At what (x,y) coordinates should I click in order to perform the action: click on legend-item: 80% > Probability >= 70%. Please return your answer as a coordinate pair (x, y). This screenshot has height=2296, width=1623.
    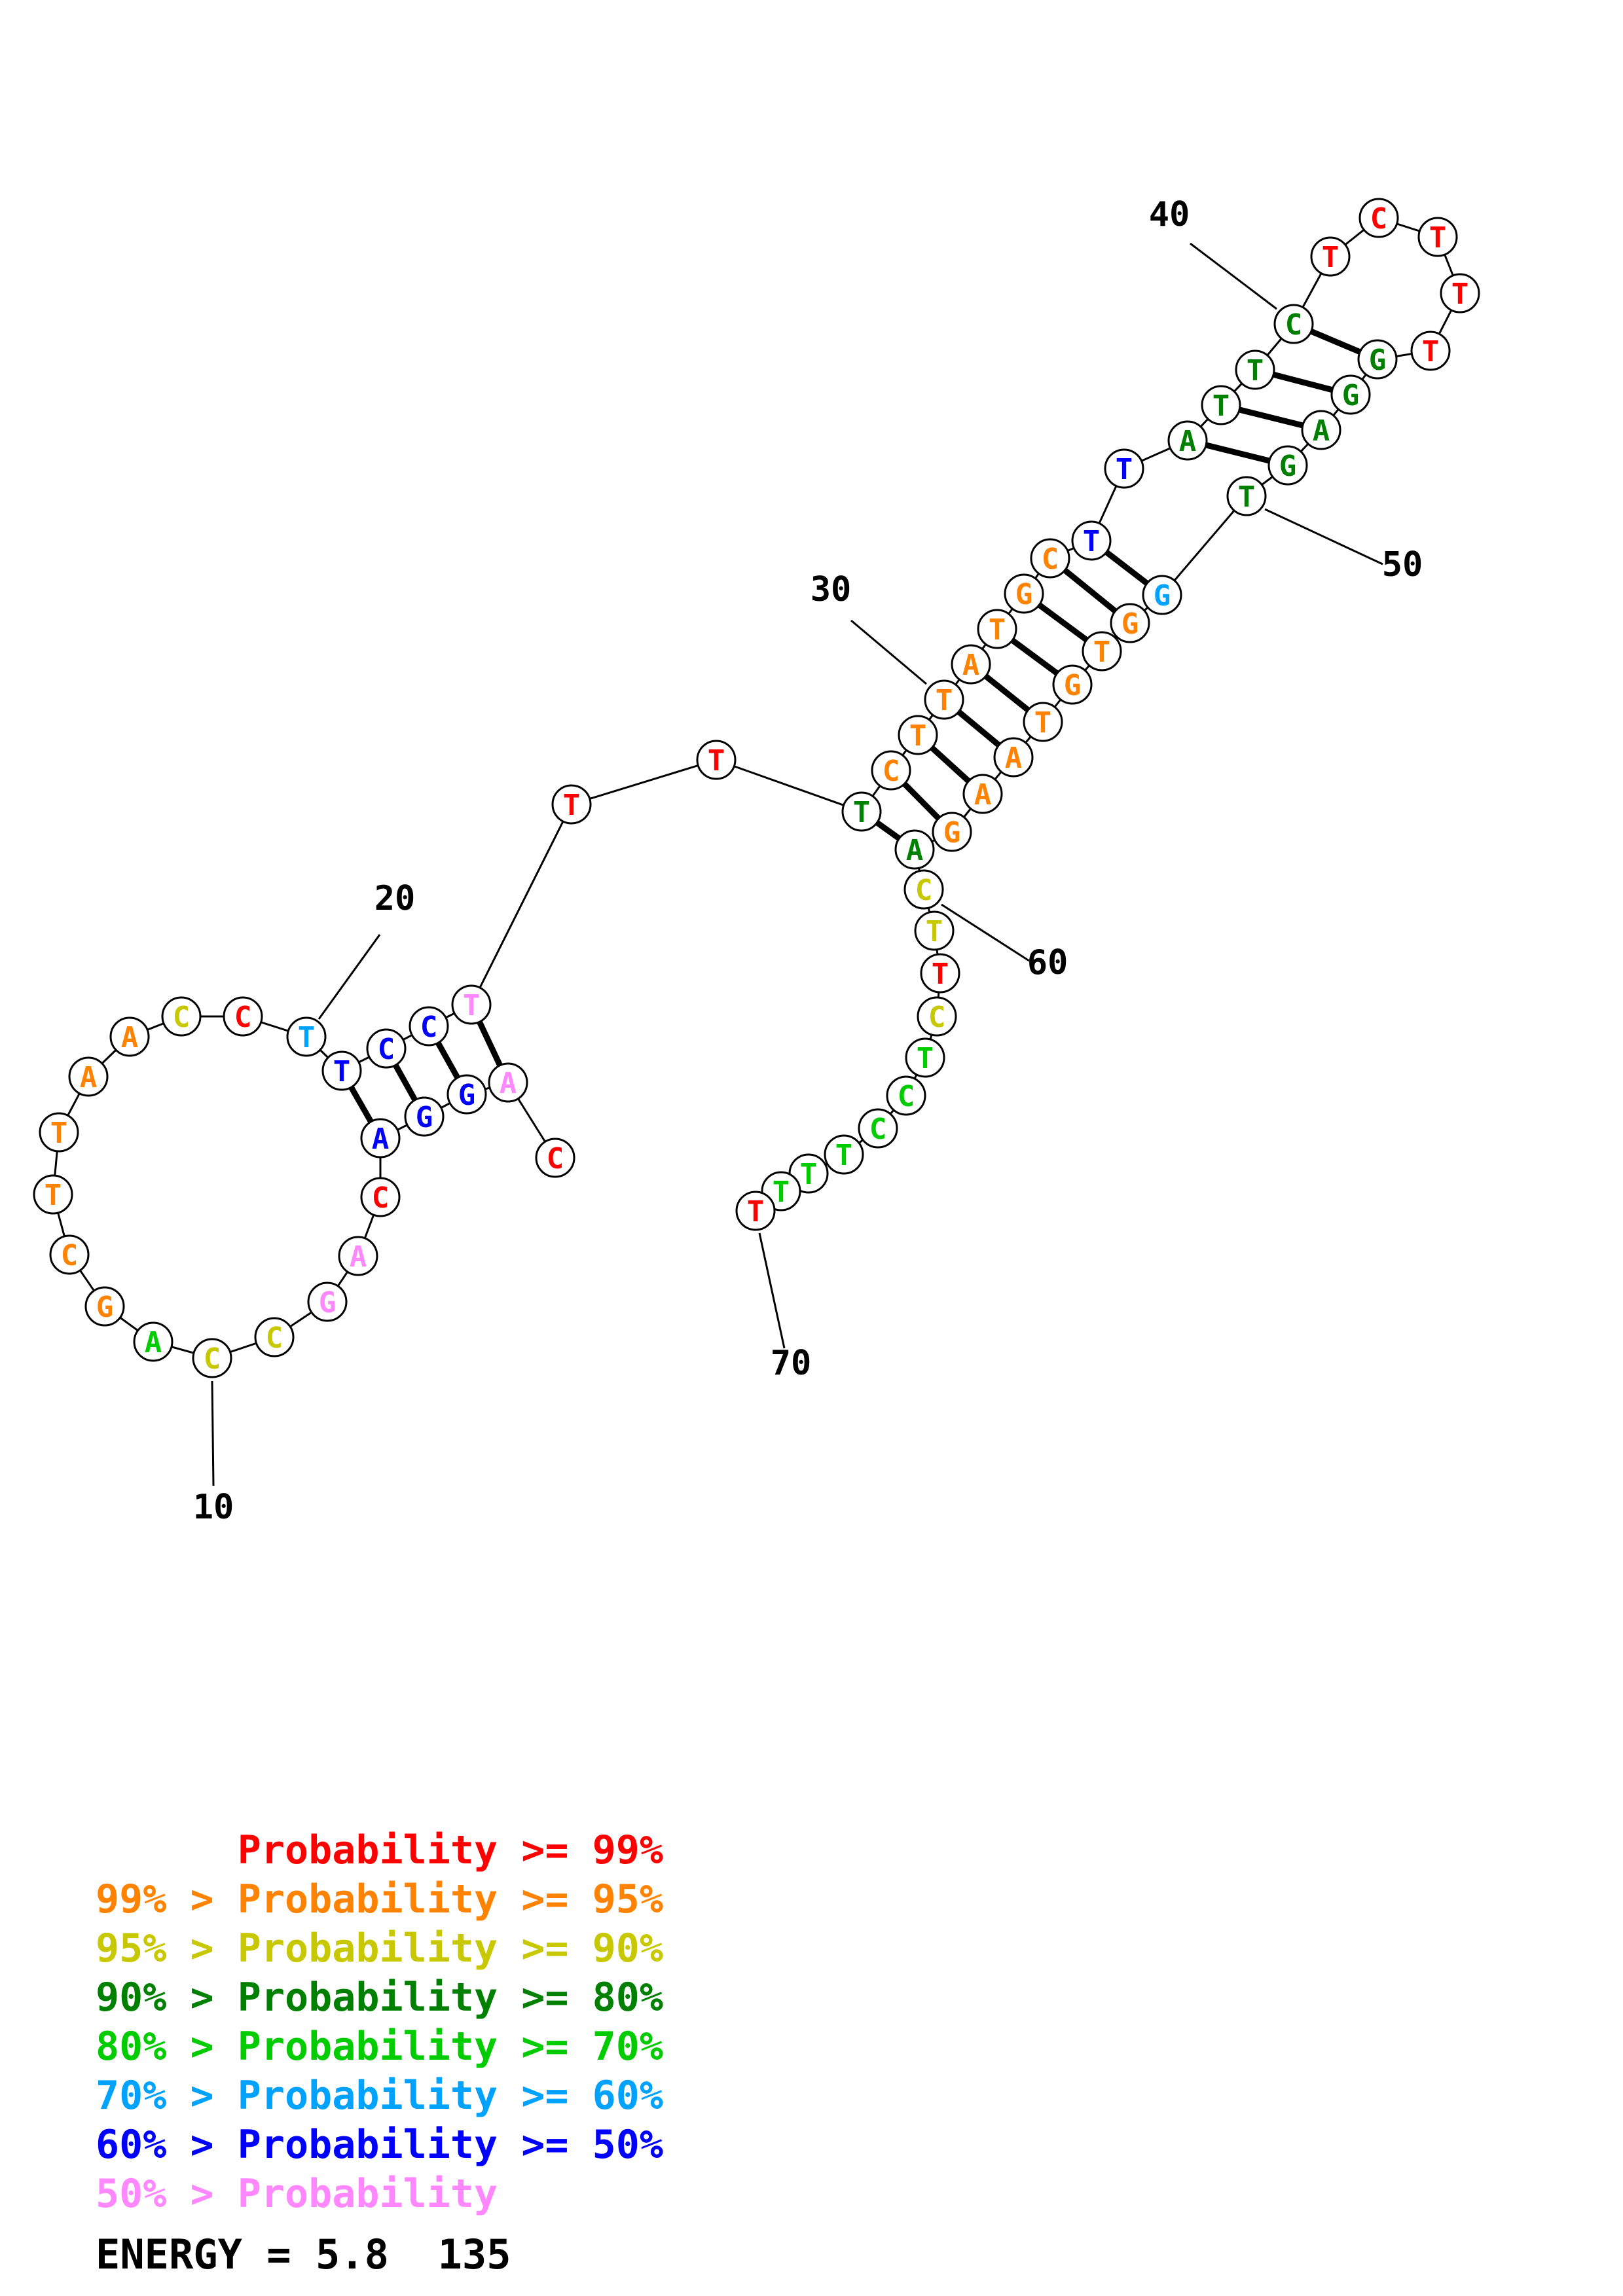
    Looking at the image, I should click on (379, 2047).